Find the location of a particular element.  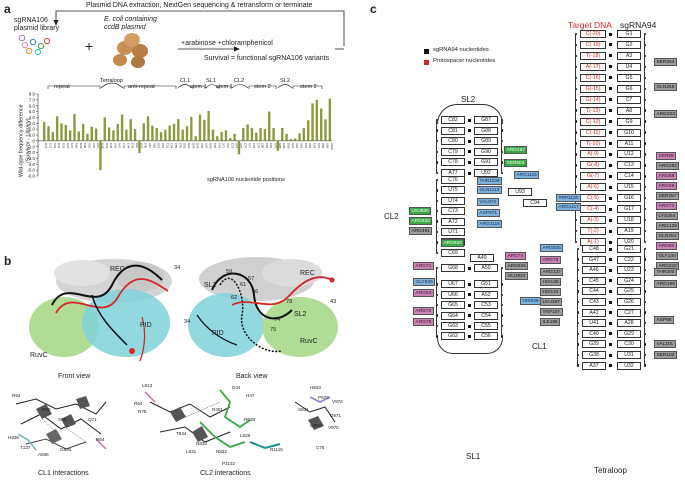

residue-tag: LEU830 is located at coordinates (420, 211).